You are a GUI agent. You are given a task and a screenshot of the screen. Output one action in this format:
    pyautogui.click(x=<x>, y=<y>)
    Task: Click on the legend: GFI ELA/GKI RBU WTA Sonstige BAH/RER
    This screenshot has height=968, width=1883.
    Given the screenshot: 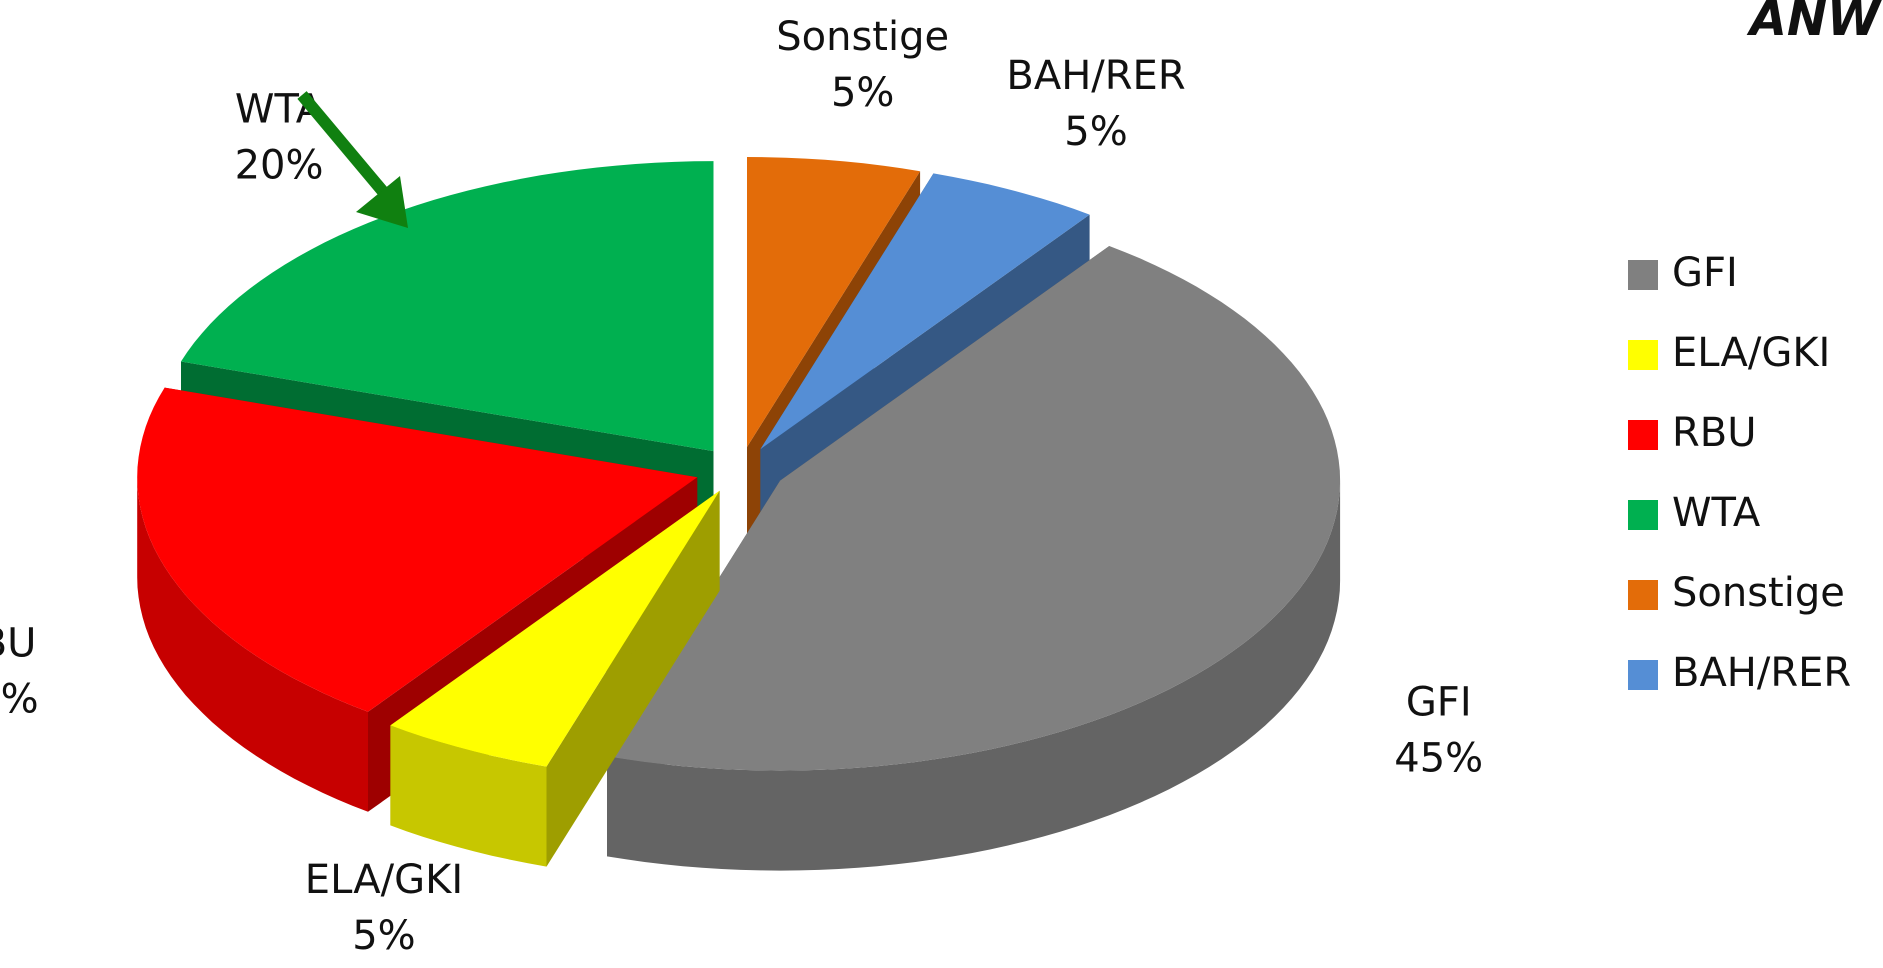 What is the action you would take?
    pyautogui.click(x=1739, y=473)
    